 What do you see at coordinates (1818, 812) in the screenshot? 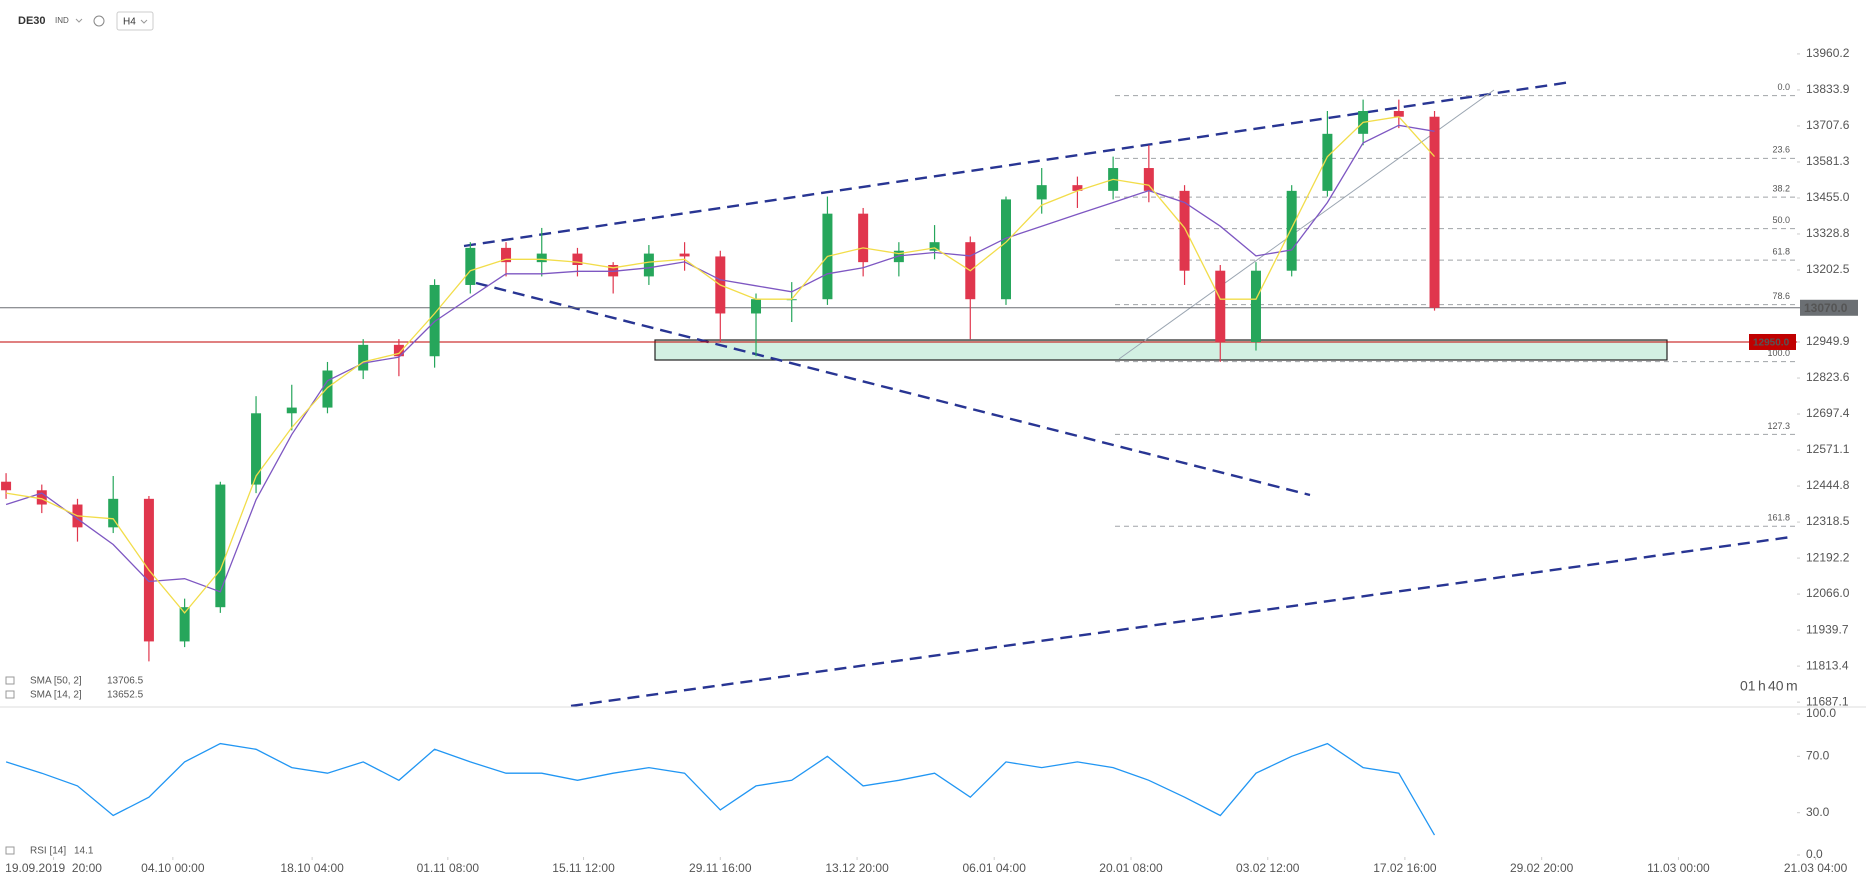
I see `y-tick-label: 30.0` at bounding box center [1818, 812].